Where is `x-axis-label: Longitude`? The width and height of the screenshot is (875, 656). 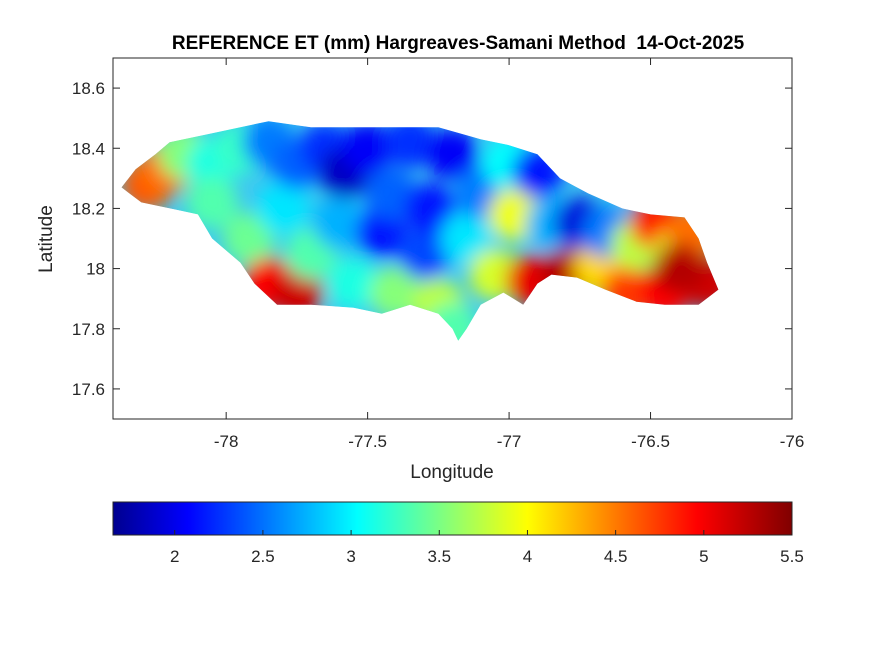 x-axis-label: Longitude is located at coordinates (451, 472).